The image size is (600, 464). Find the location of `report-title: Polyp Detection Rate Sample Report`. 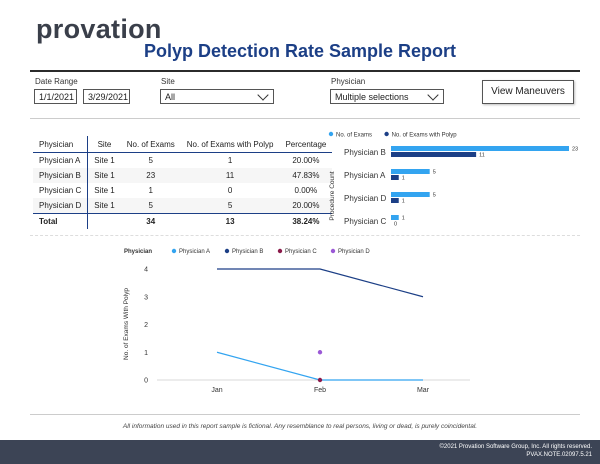

report-title: Polyp Detection Rate Sample Report is located at coordinates (300, 51).